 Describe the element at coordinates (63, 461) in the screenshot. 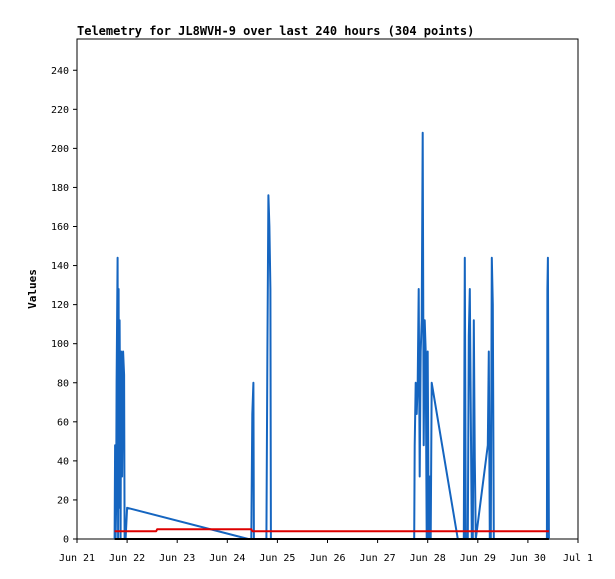

I see `y-tick-label: 40` at that location.